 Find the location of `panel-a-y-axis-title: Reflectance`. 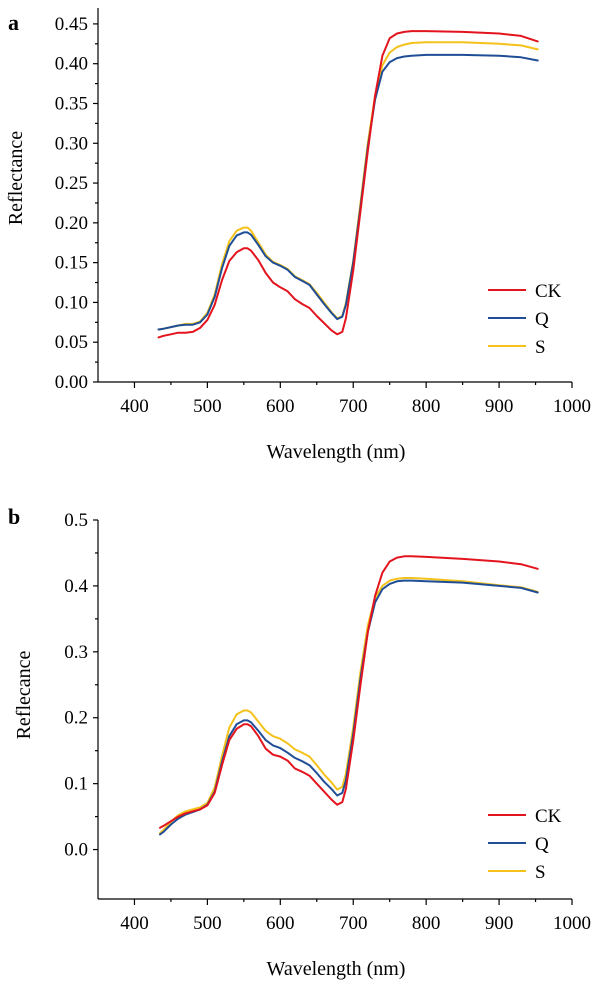

panel-a-y-axis-title: Reflectance is located at coordinates (16, 178).